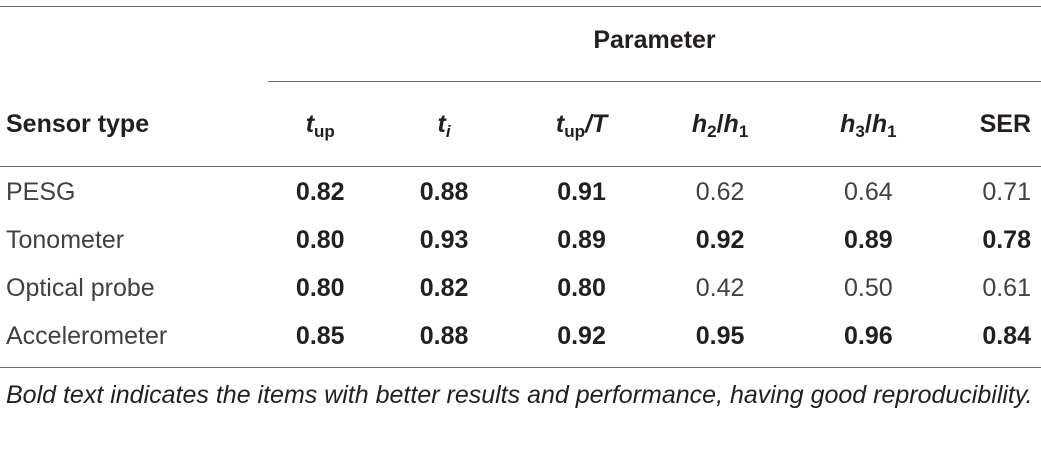 This screenshot has width=1041, height=457. What do you see at coordinates (720, 287) in the screenshot?
I see `value-cell: 0.42` at bounding box center [720, 287].